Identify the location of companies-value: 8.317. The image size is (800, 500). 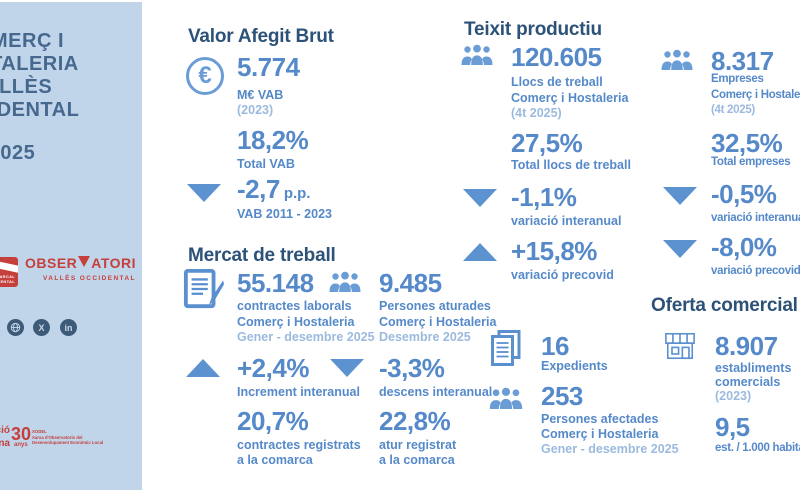
(742, 61).